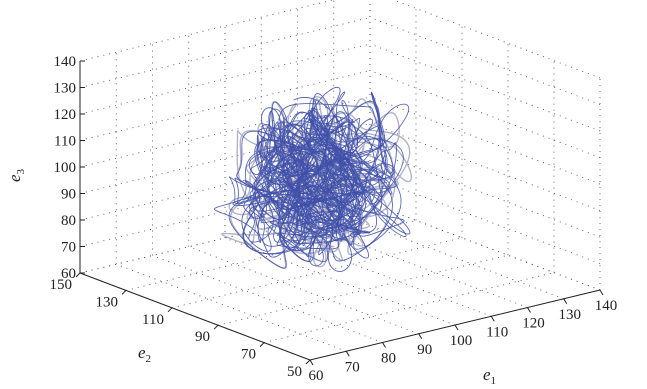  Describe the element at coordinates (65, 168) in the screenshot. I see `tick-label-e3: 100` at that location.